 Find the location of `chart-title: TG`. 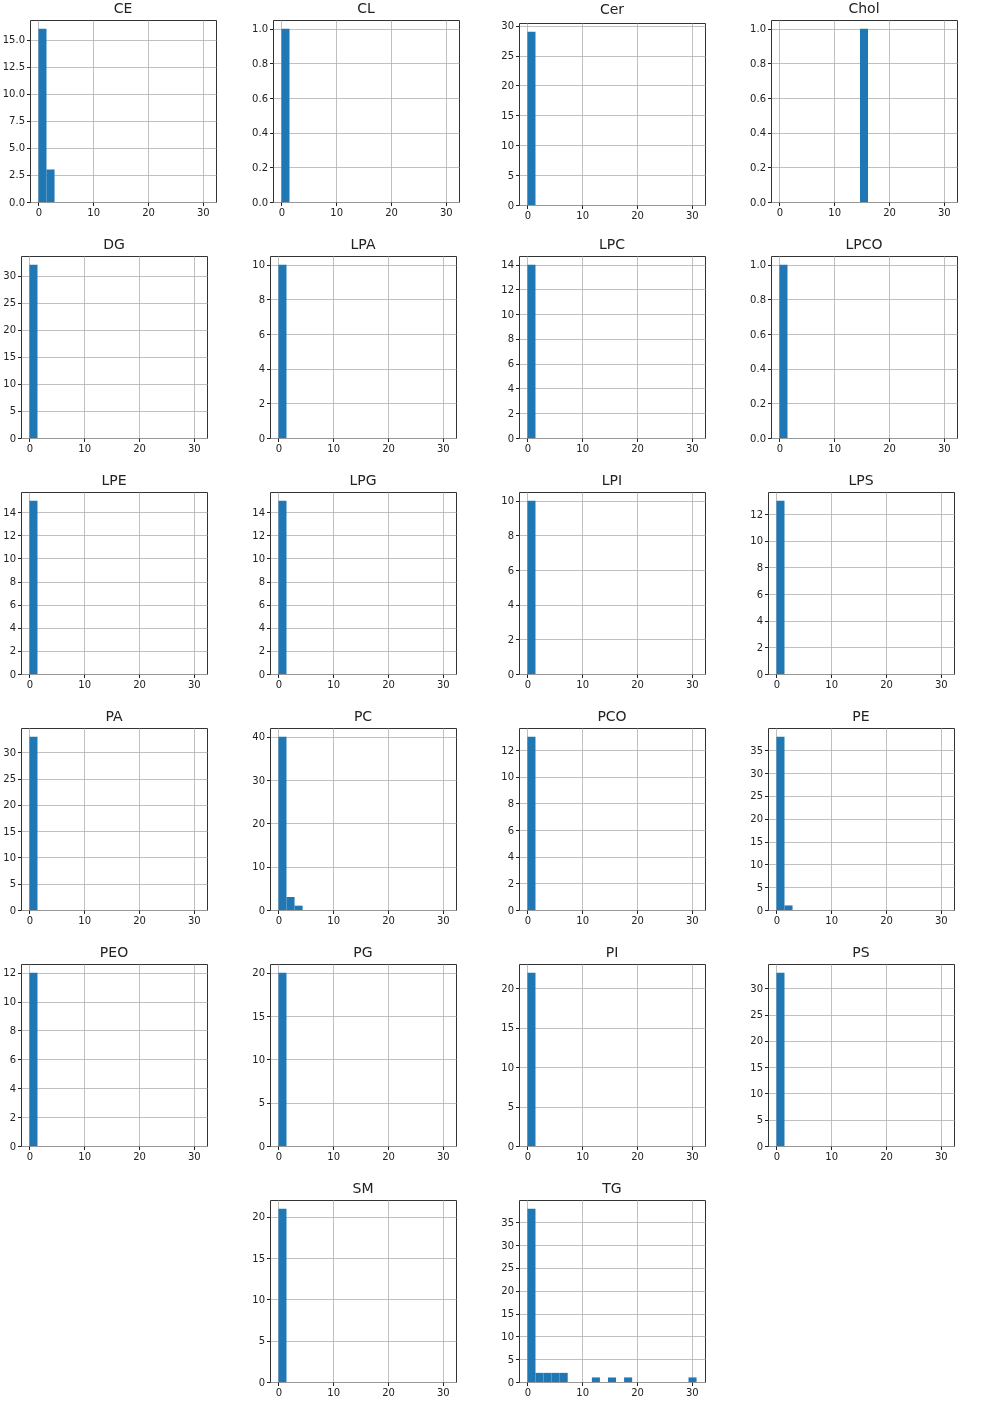

chart-title: TG is located at coordinates (611, 1188).